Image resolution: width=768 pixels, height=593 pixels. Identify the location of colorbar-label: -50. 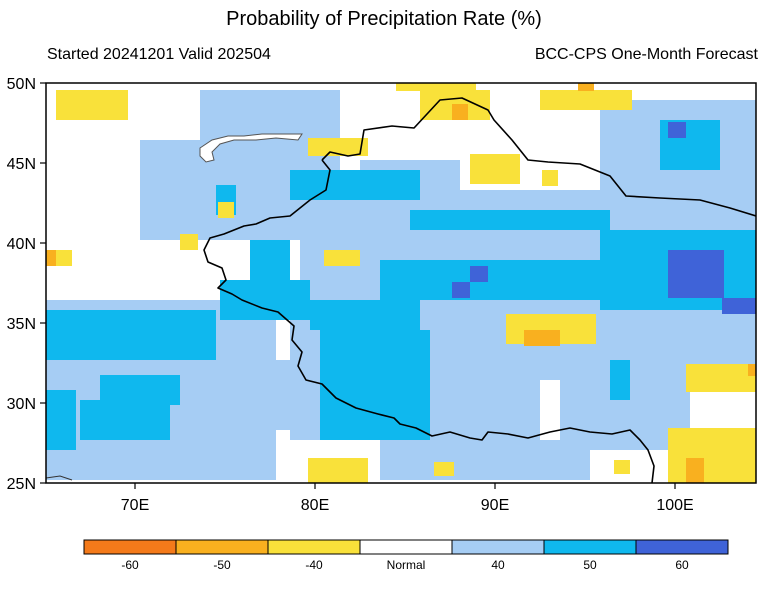
(222, 565).